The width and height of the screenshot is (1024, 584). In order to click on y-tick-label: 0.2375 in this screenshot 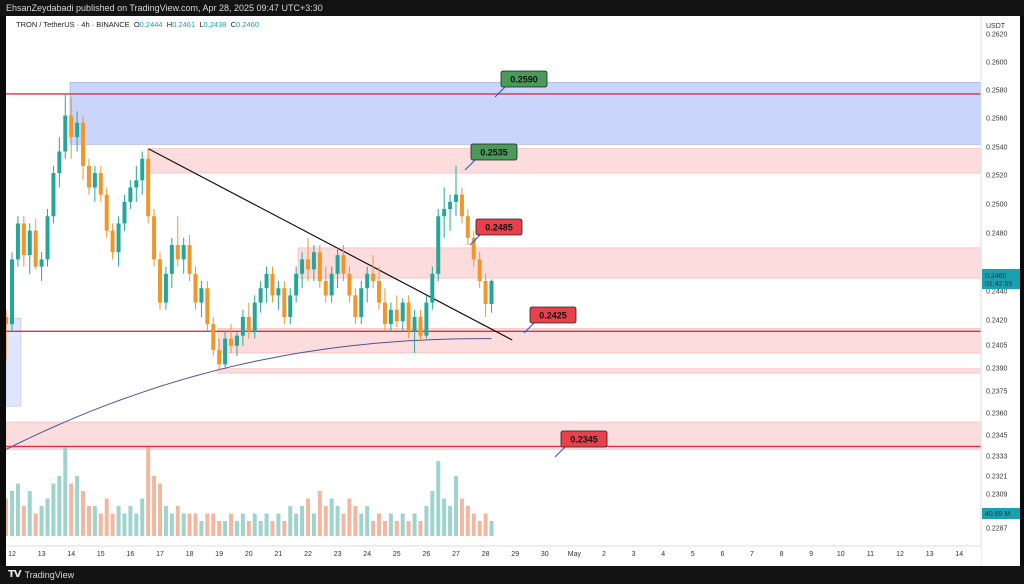, I will do `click(997, 392)`.